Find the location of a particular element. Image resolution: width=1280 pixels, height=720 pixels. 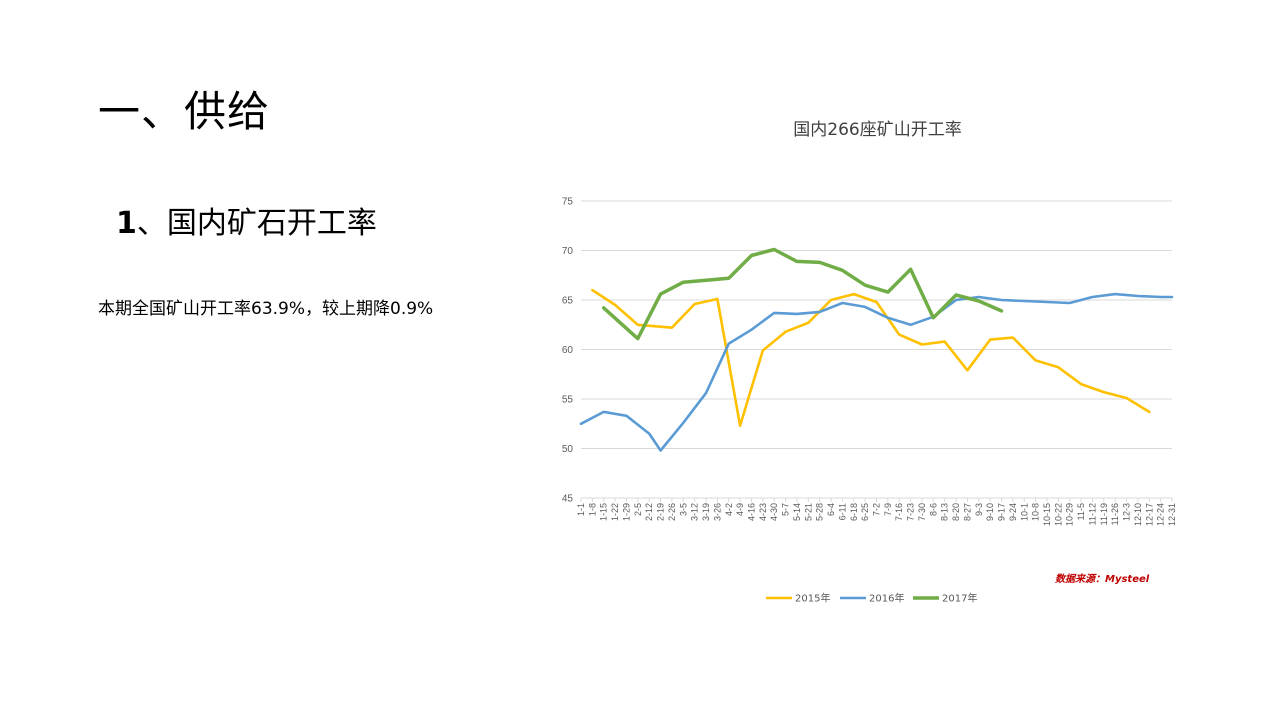

x-tick-label: 5-28 is located at coordinates (820, 512).